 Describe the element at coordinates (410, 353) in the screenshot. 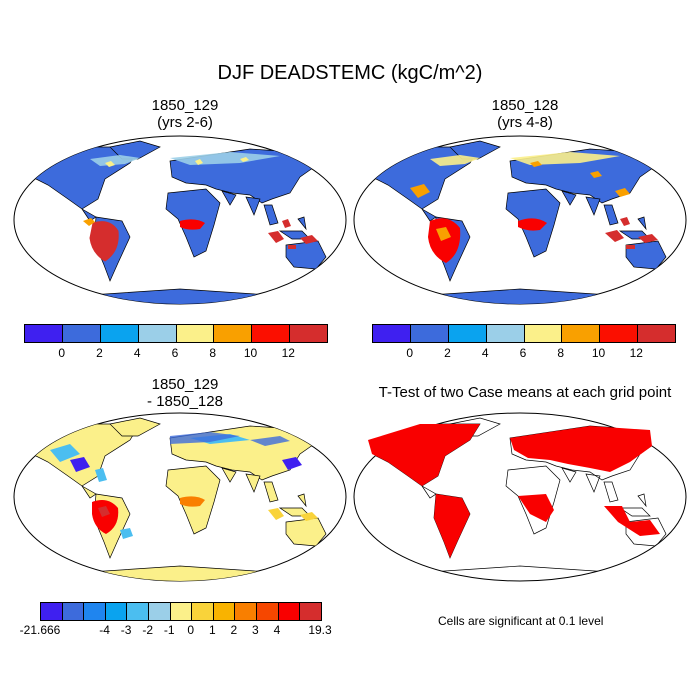

I see `colorbar-2-tick-label: 0` at that location.